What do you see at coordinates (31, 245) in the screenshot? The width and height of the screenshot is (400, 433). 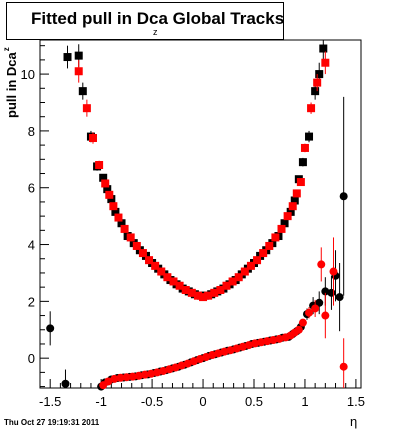 I see `y-tick-label: 4` at bounding box center [31, 245].